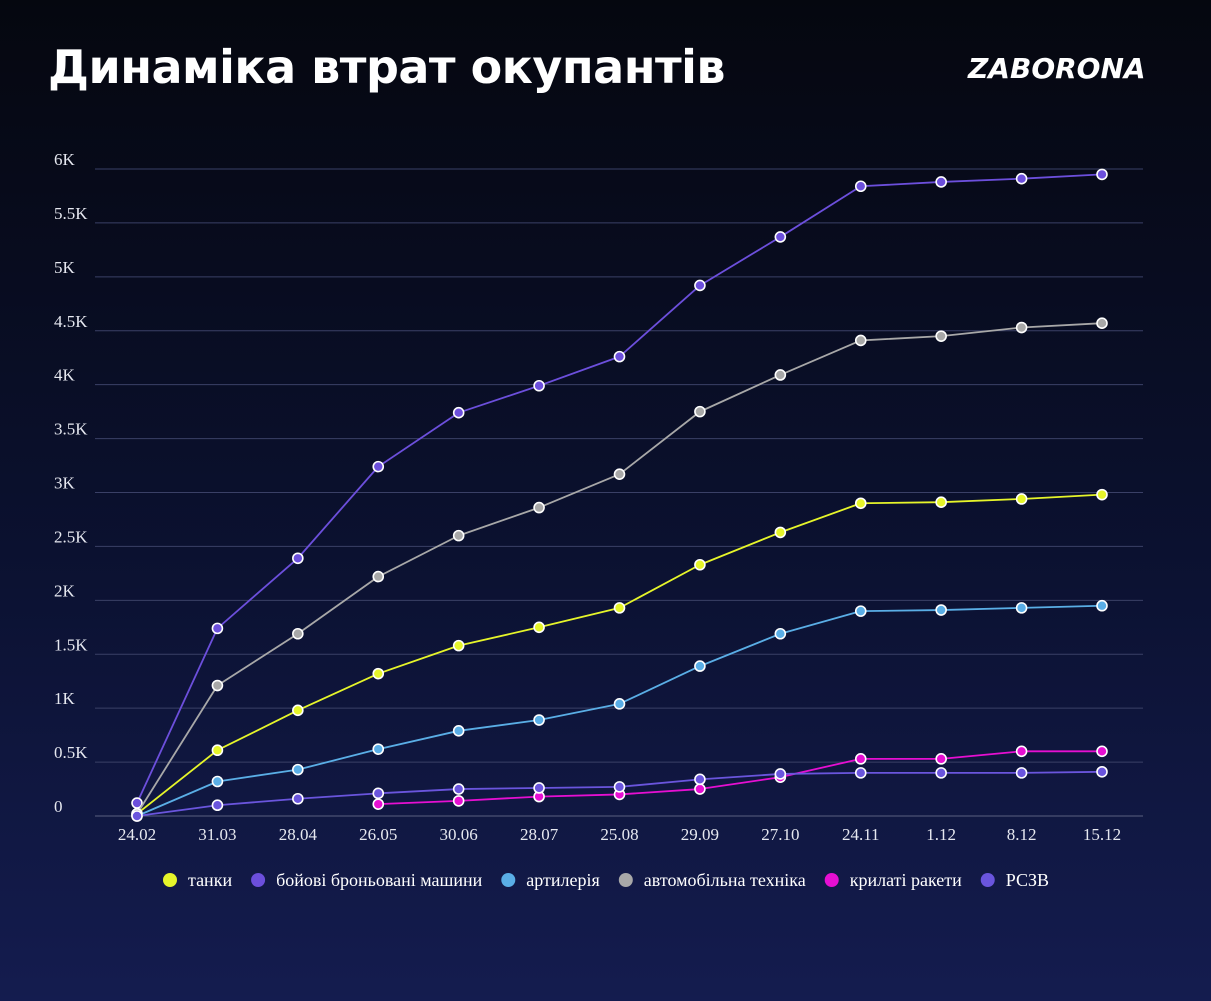 This screenshot has width=1211, height=1001. I want to click on legend-label: автомобільна техніка, so click(725, 880).